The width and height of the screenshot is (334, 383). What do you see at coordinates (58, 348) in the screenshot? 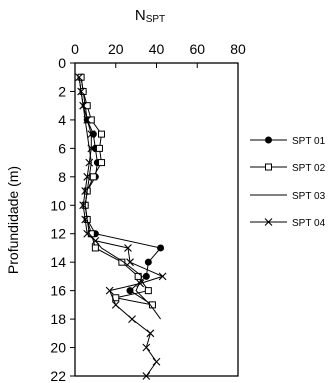
I see `y-tick-label: 20` at bounding box center [58, 348].